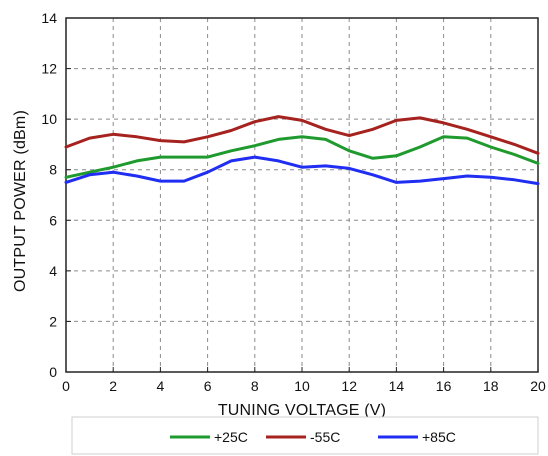 The image size is (548, 456). What do you see at coordinates (444, 386) in the screenshot?
I see `x-tick-label: 16` at bounding box center [444, 386].